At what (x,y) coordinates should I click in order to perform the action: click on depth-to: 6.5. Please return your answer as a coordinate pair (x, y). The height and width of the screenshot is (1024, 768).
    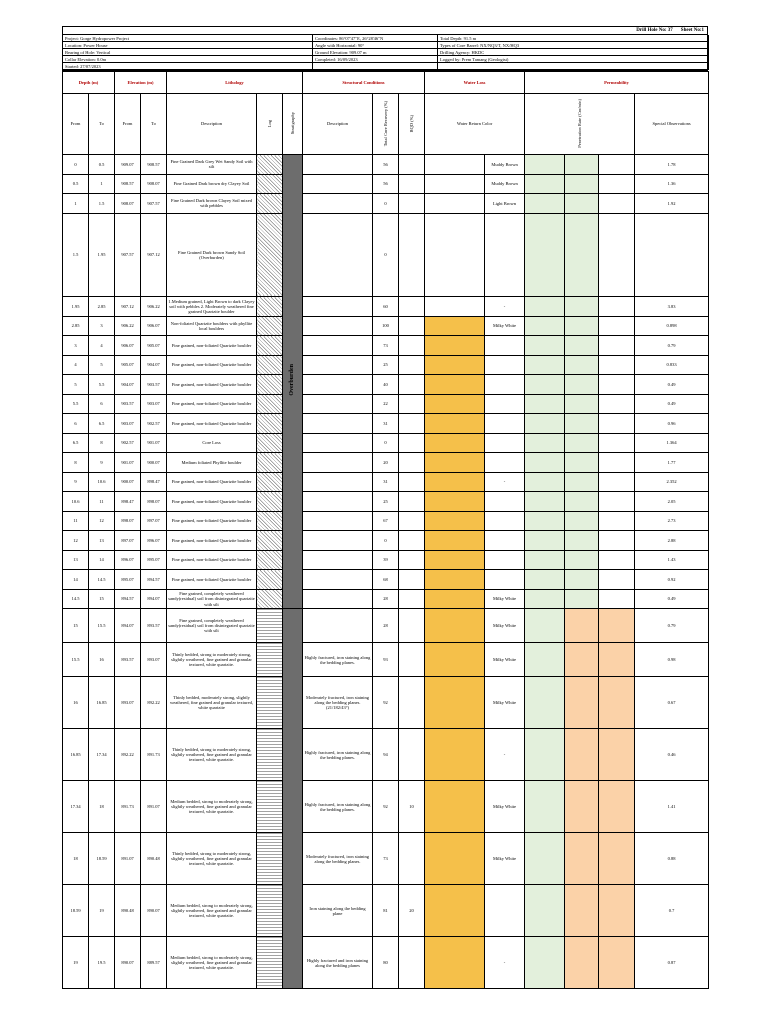
    Looking at the image, I should click on (101, 423).